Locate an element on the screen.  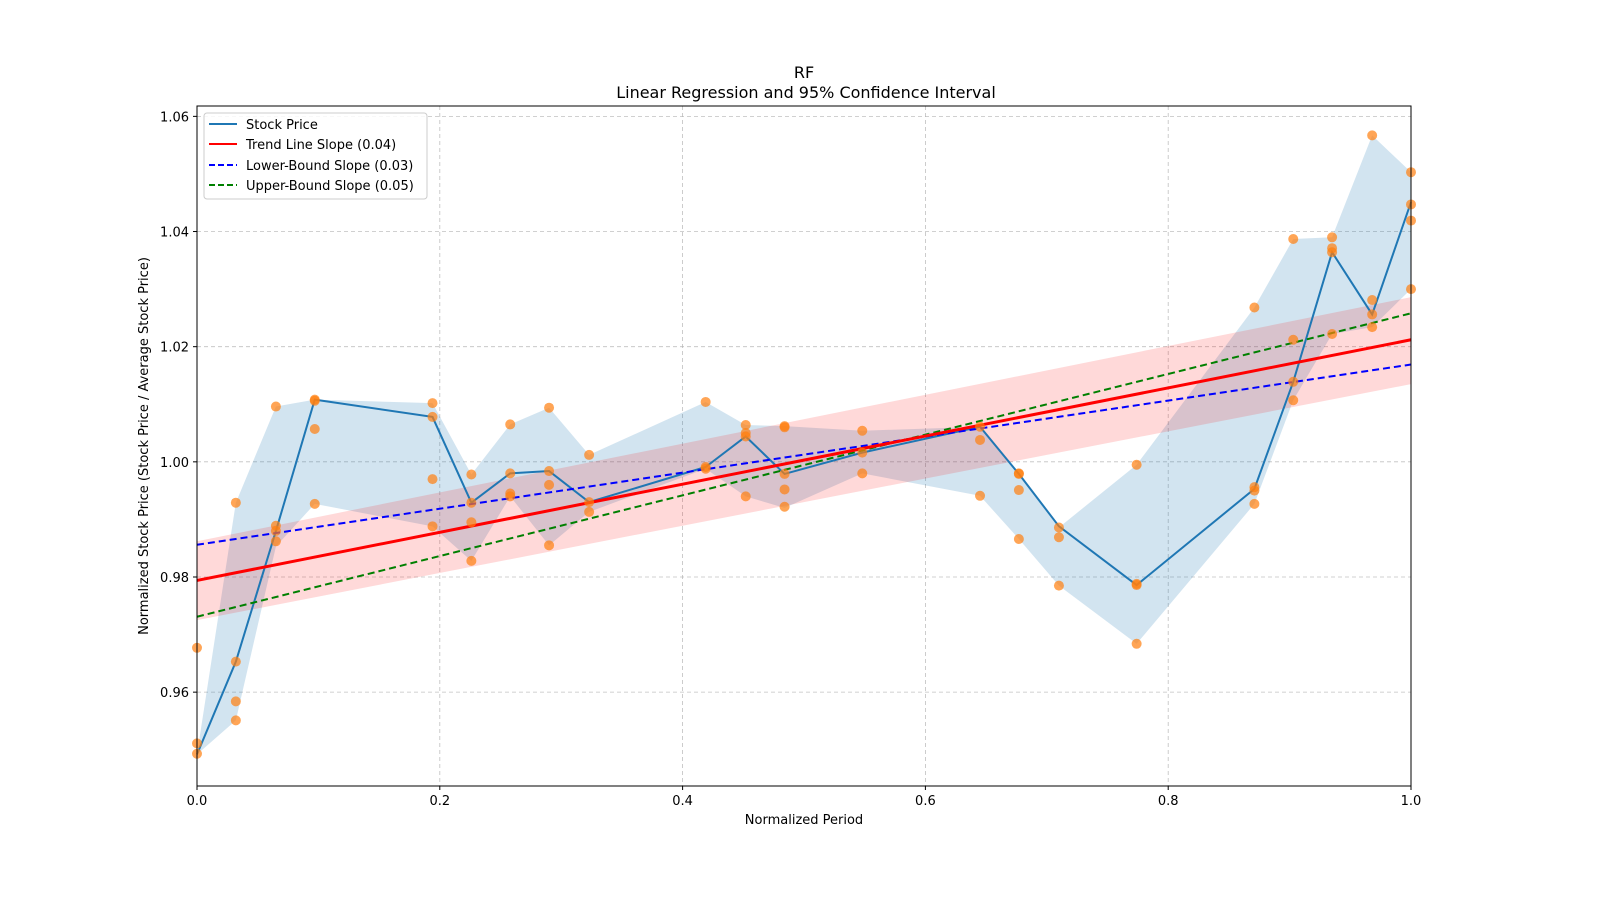
y-tick-label: 0.98 is located at coordinates (174, 578).